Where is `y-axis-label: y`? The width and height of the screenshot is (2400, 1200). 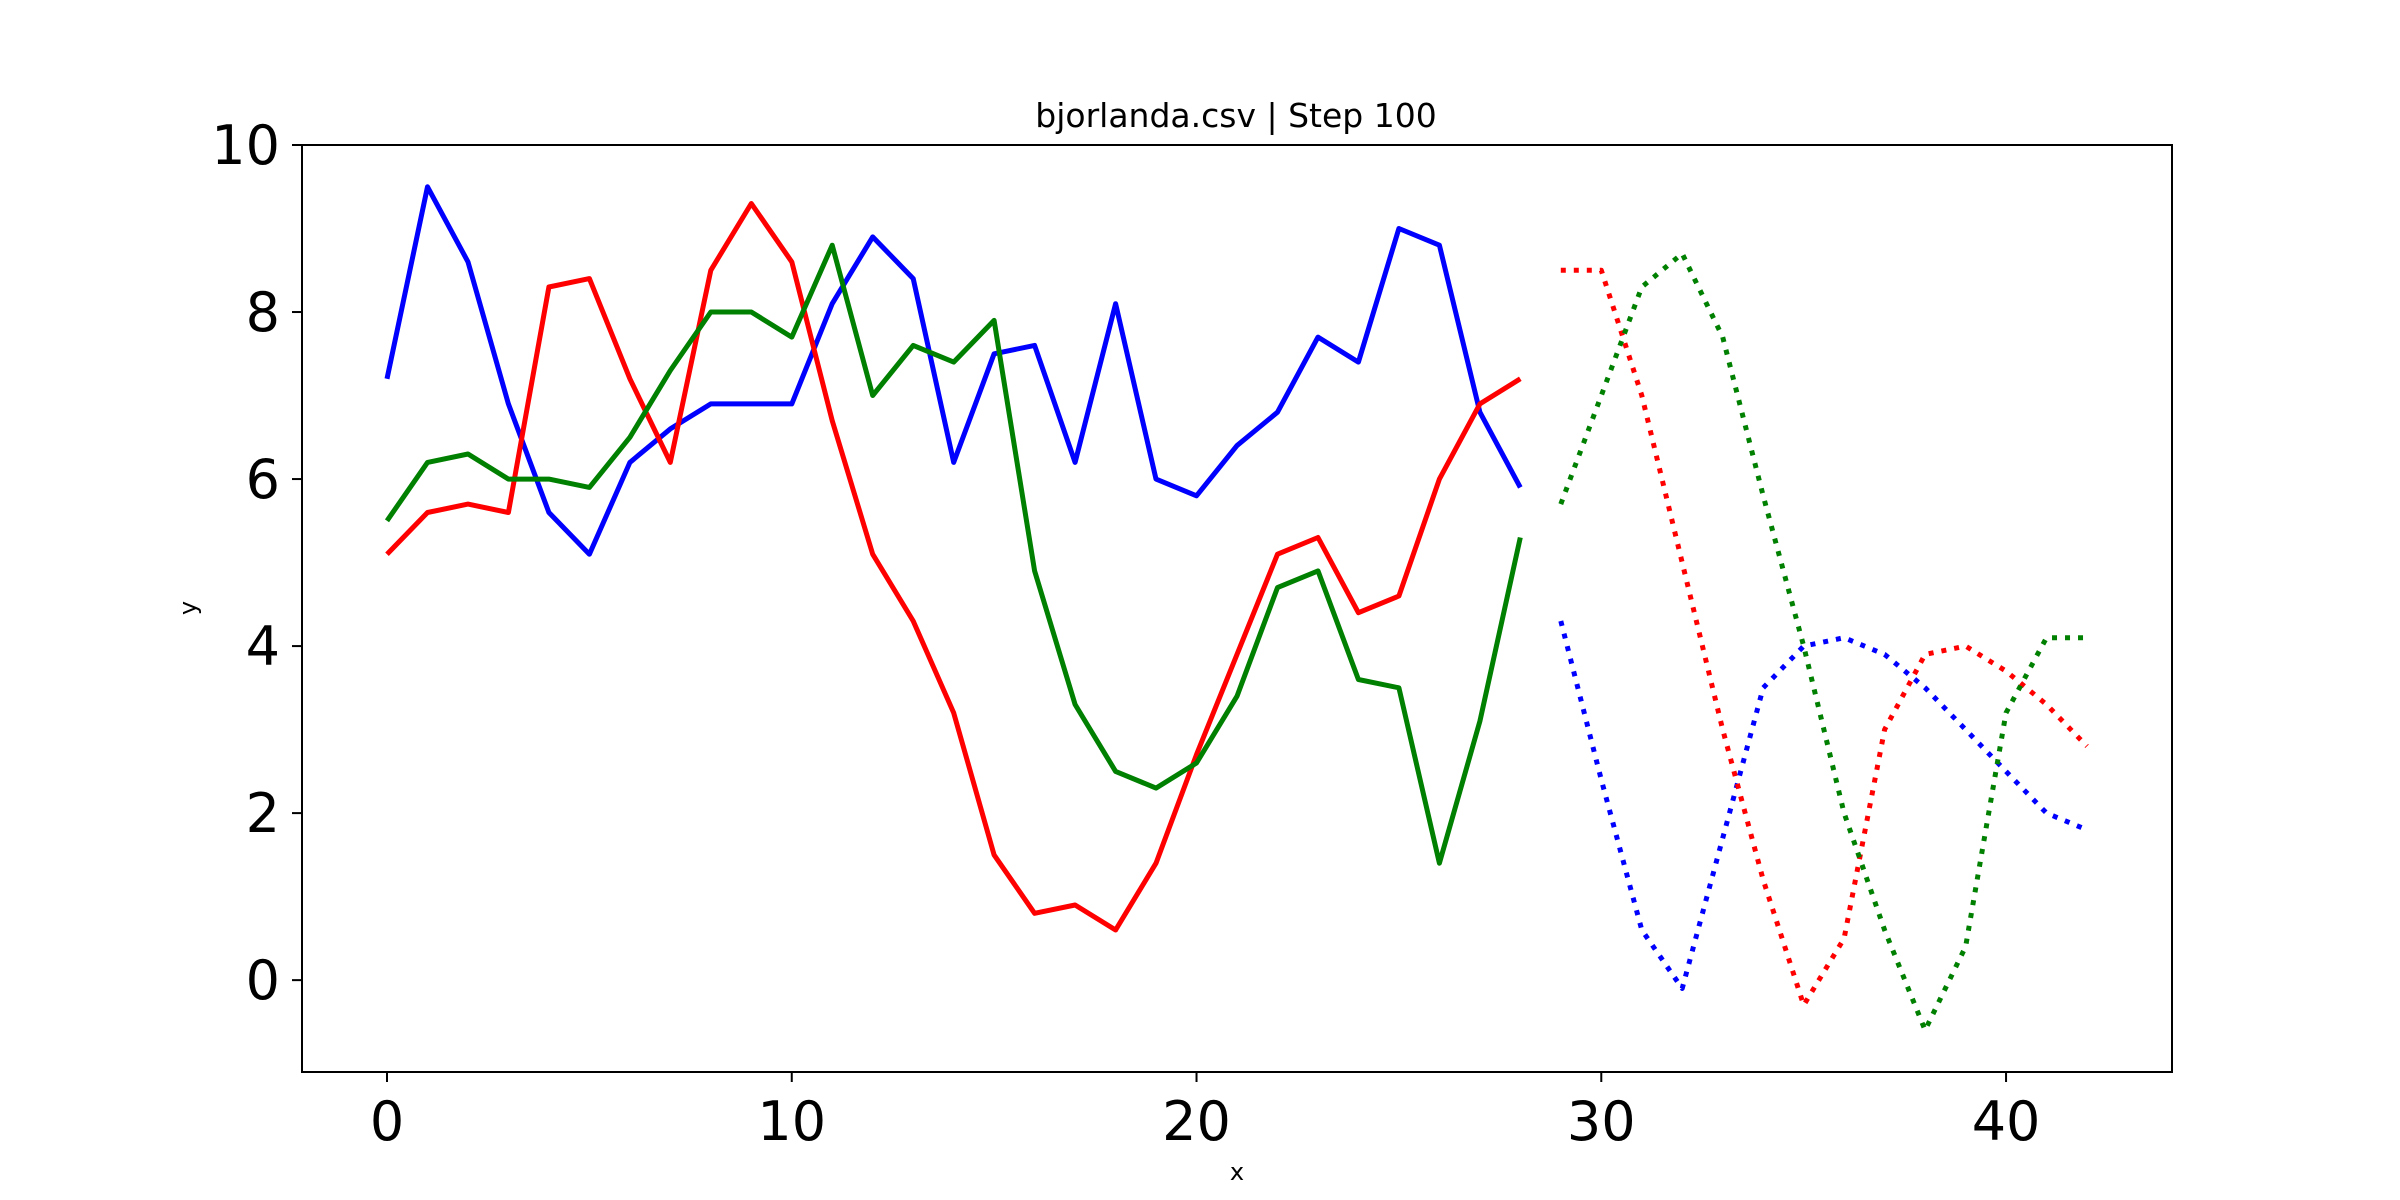
y-axis-label: y is located at coordinates (188, 608).